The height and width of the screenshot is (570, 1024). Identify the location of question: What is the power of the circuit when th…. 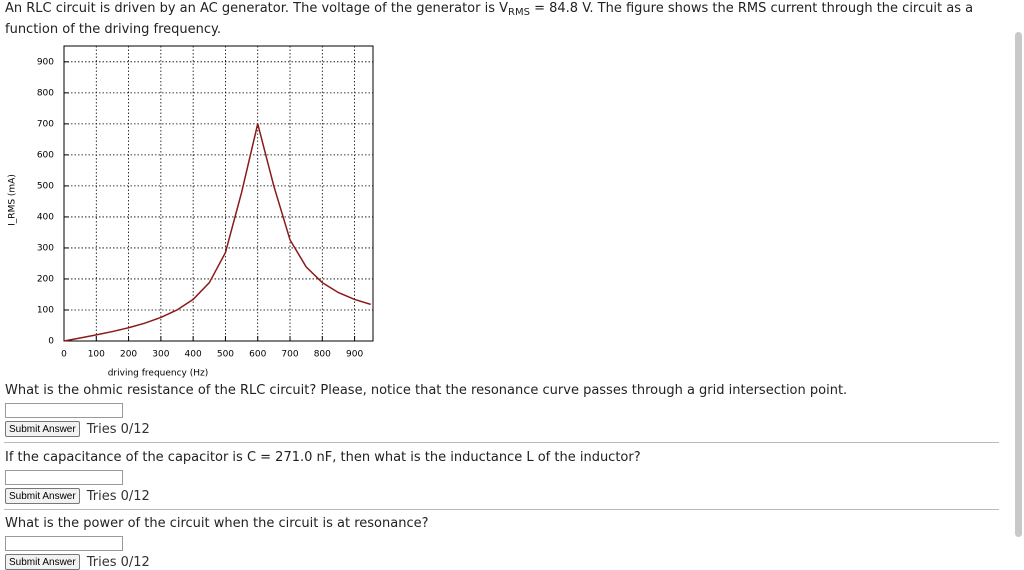
(502, 543).